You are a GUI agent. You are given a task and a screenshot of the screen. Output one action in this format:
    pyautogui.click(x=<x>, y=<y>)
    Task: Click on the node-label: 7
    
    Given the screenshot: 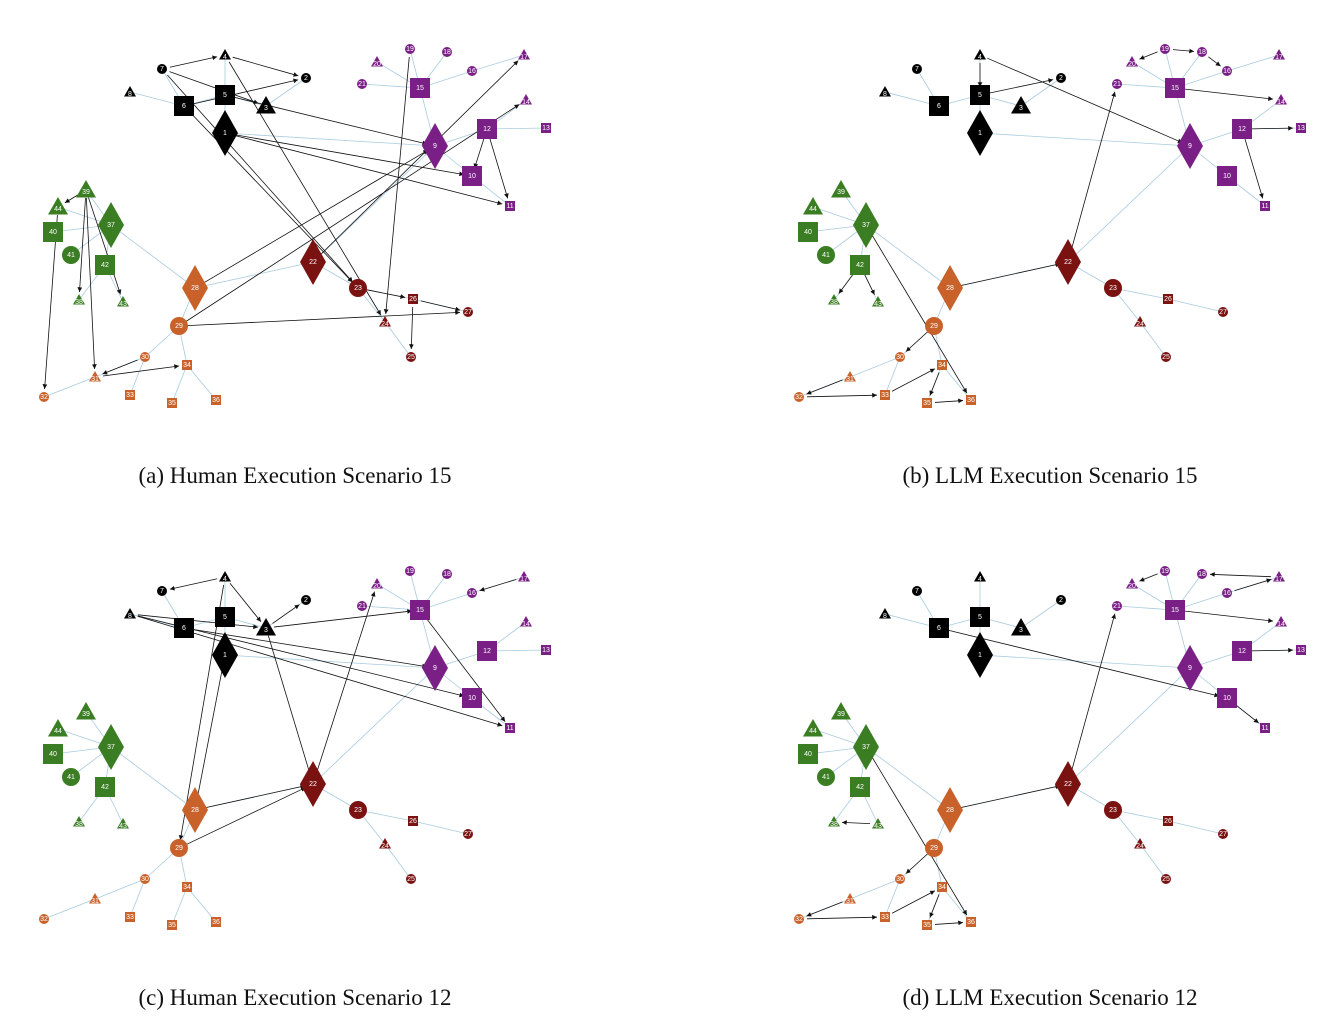 What is the action you would take?
    pyautogui.click(x=162, y=69)
    